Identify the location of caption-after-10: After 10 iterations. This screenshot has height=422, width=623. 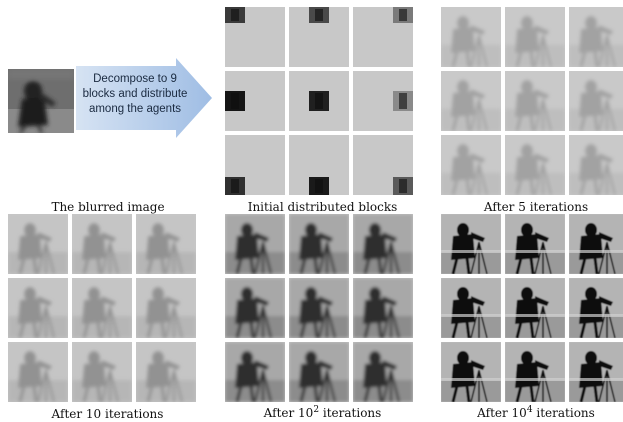
(107, 414).